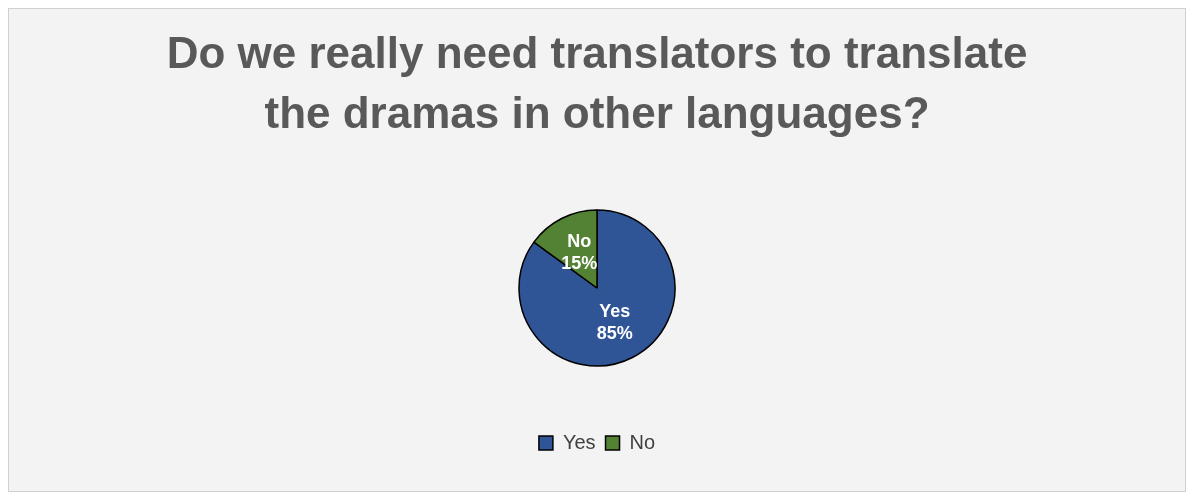 This screenshot has width=1194, height=500. I want to click on data-label: 15%, so click(579, 263).